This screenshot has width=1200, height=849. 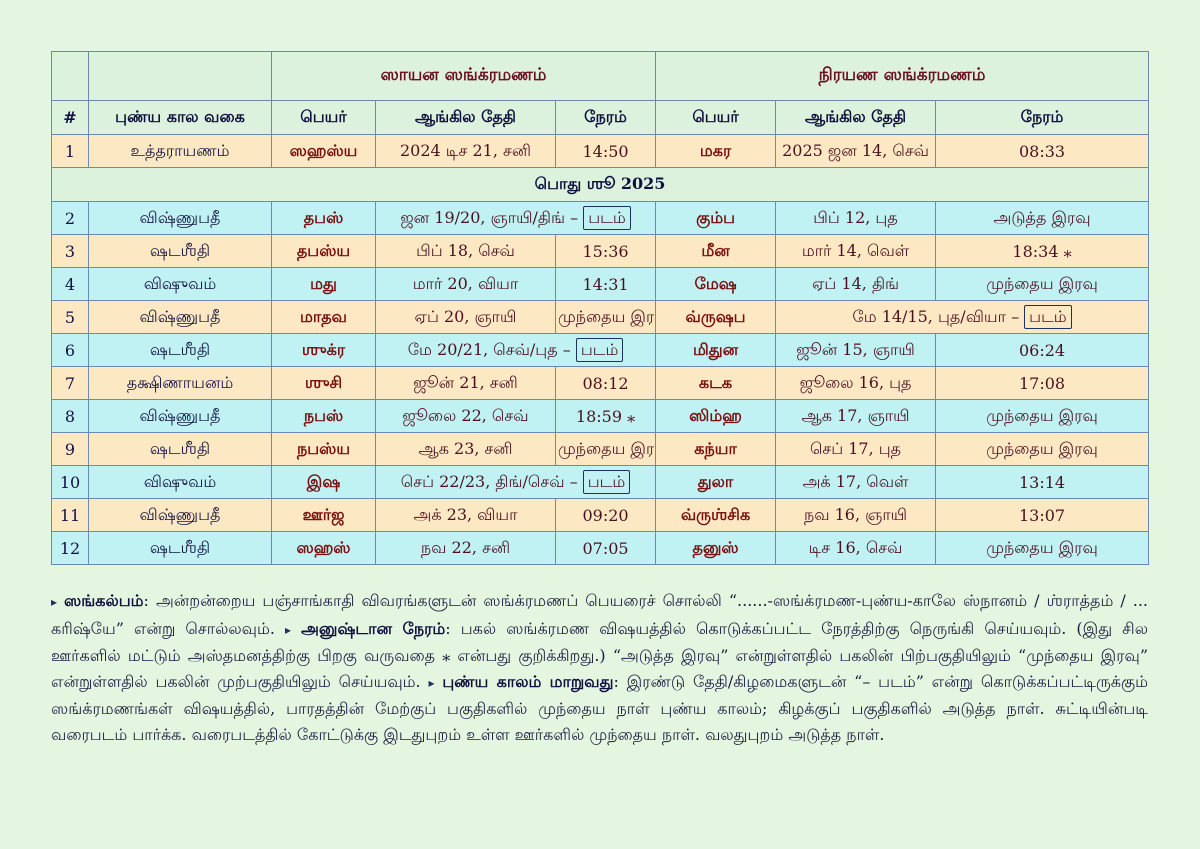 What do you see at coordinates (465, 284) in the screenshot?
I see `row-s-date: மார் 20, வியா` at bounding box center [465, 284].